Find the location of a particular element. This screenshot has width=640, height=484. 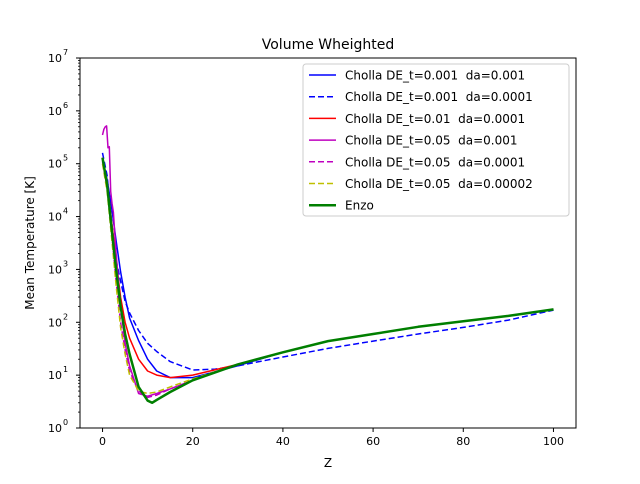

x-tick-label: 100 is located at coordinates (553, 441).